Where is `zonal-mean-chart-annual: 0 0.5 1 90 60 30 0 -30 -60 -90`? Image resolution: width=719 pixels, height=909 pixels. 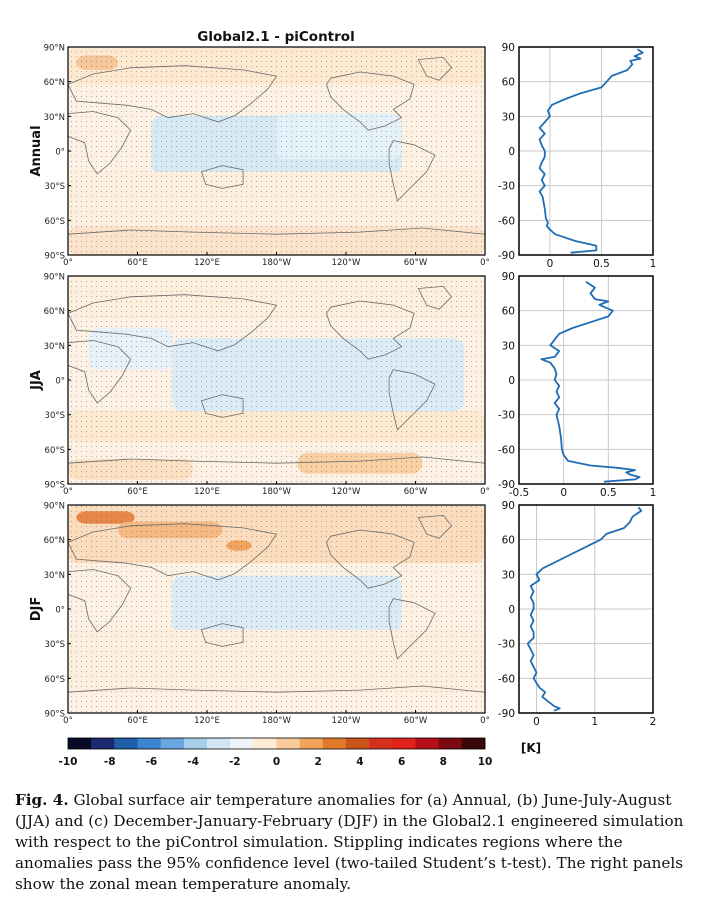
zonal-mean-chart-annual: 0 0.5 1 90 60 30 0 -30 -60 -90 is located at coordinates (577, 156).